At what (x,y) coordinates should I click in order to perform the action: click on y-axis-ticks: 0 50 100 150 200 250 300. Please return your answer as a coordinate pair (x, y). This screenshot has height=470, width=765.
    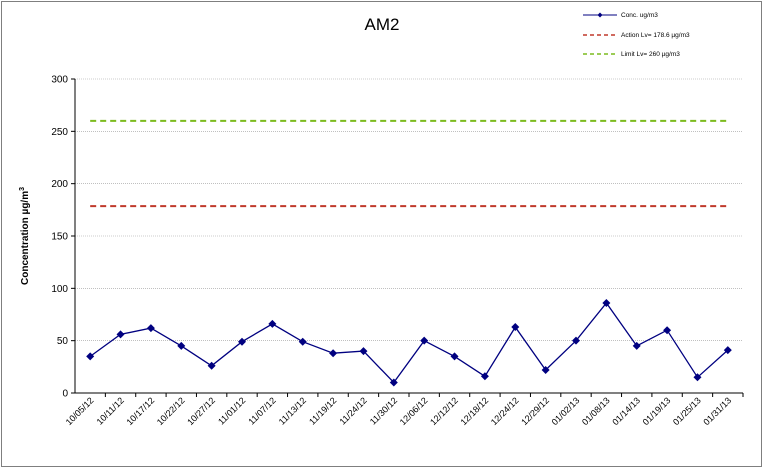
    Looking at the image, I should click on (63, 237).